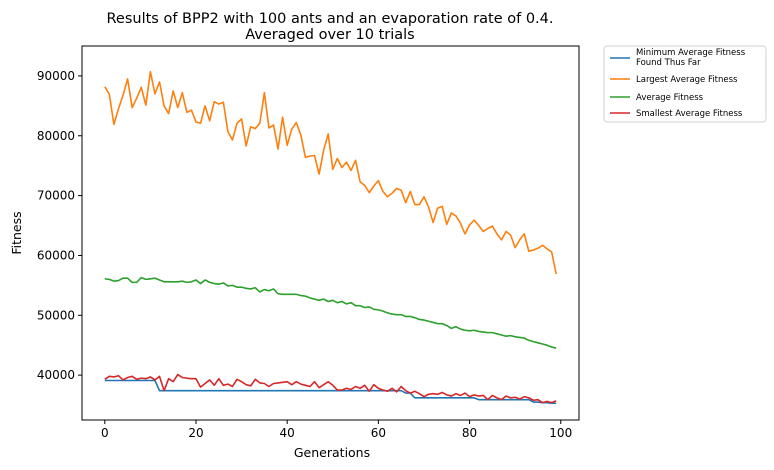  What do you see at coordinates (59, 225) in the screenshot?
I see `y-axis-ticks: 40000 50000 60000 70000 80000 90000` at bounding box center [59, 225].